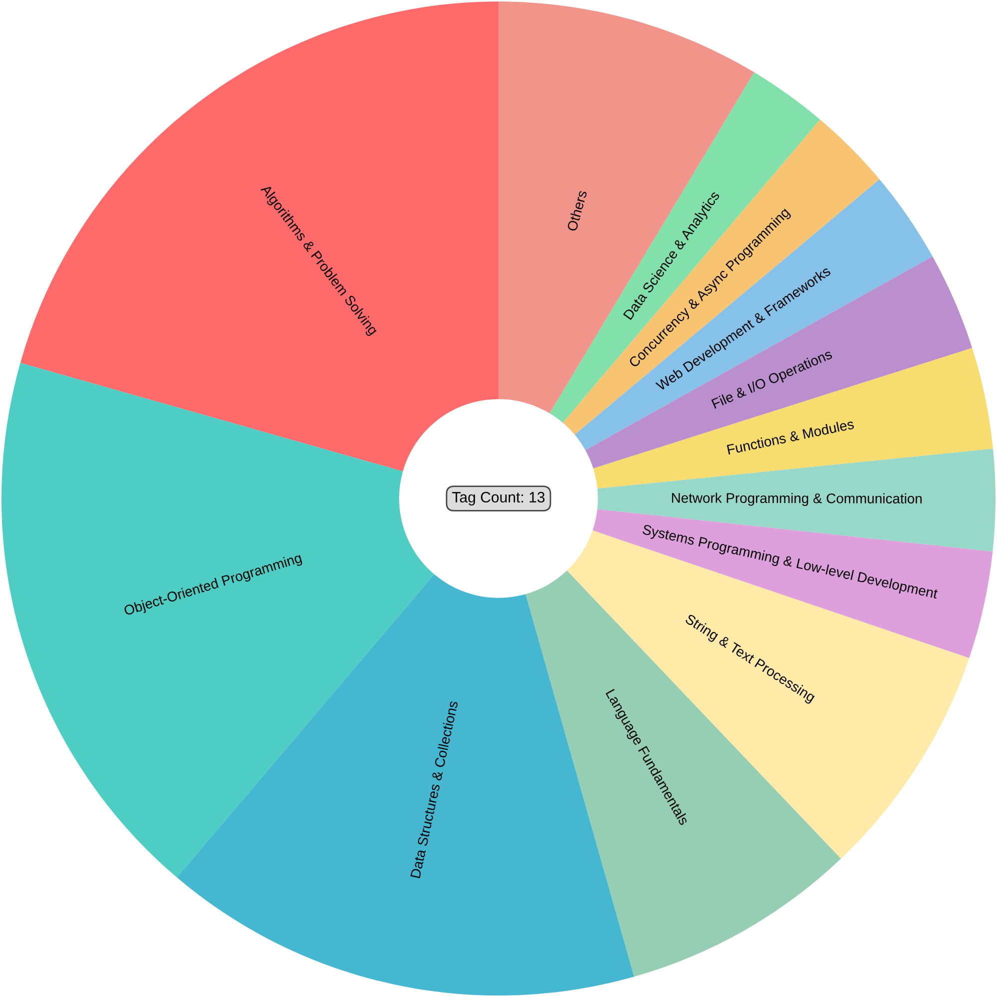  I want to click on slice-label: Functions & Modules, so click(790, 436).